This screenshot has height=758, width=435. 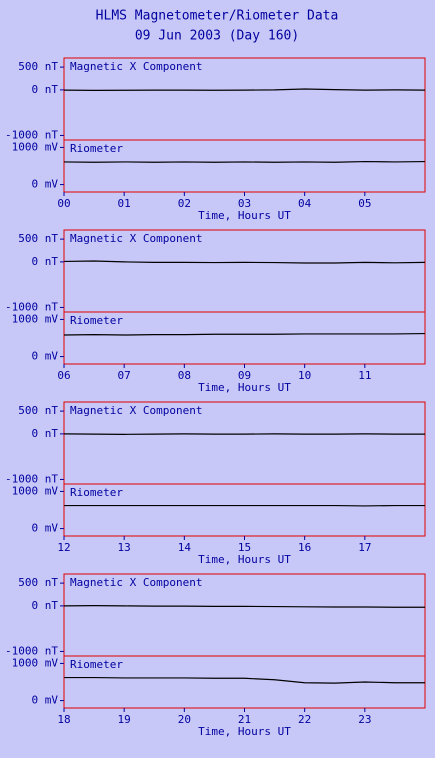 What do you see at coordinates (63, 203) in the screenshot?
I see `x-tick-label: 00` at bounding box center [63, 203].